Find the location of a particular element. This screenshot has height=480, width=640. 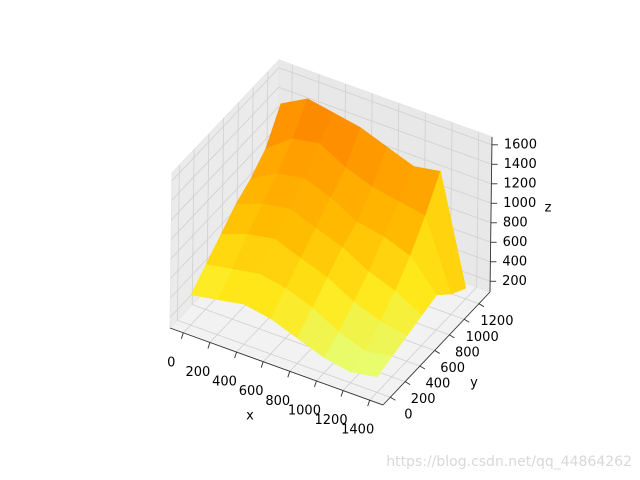

x-tick-label: 1000 is located at coordinates (304, 410).